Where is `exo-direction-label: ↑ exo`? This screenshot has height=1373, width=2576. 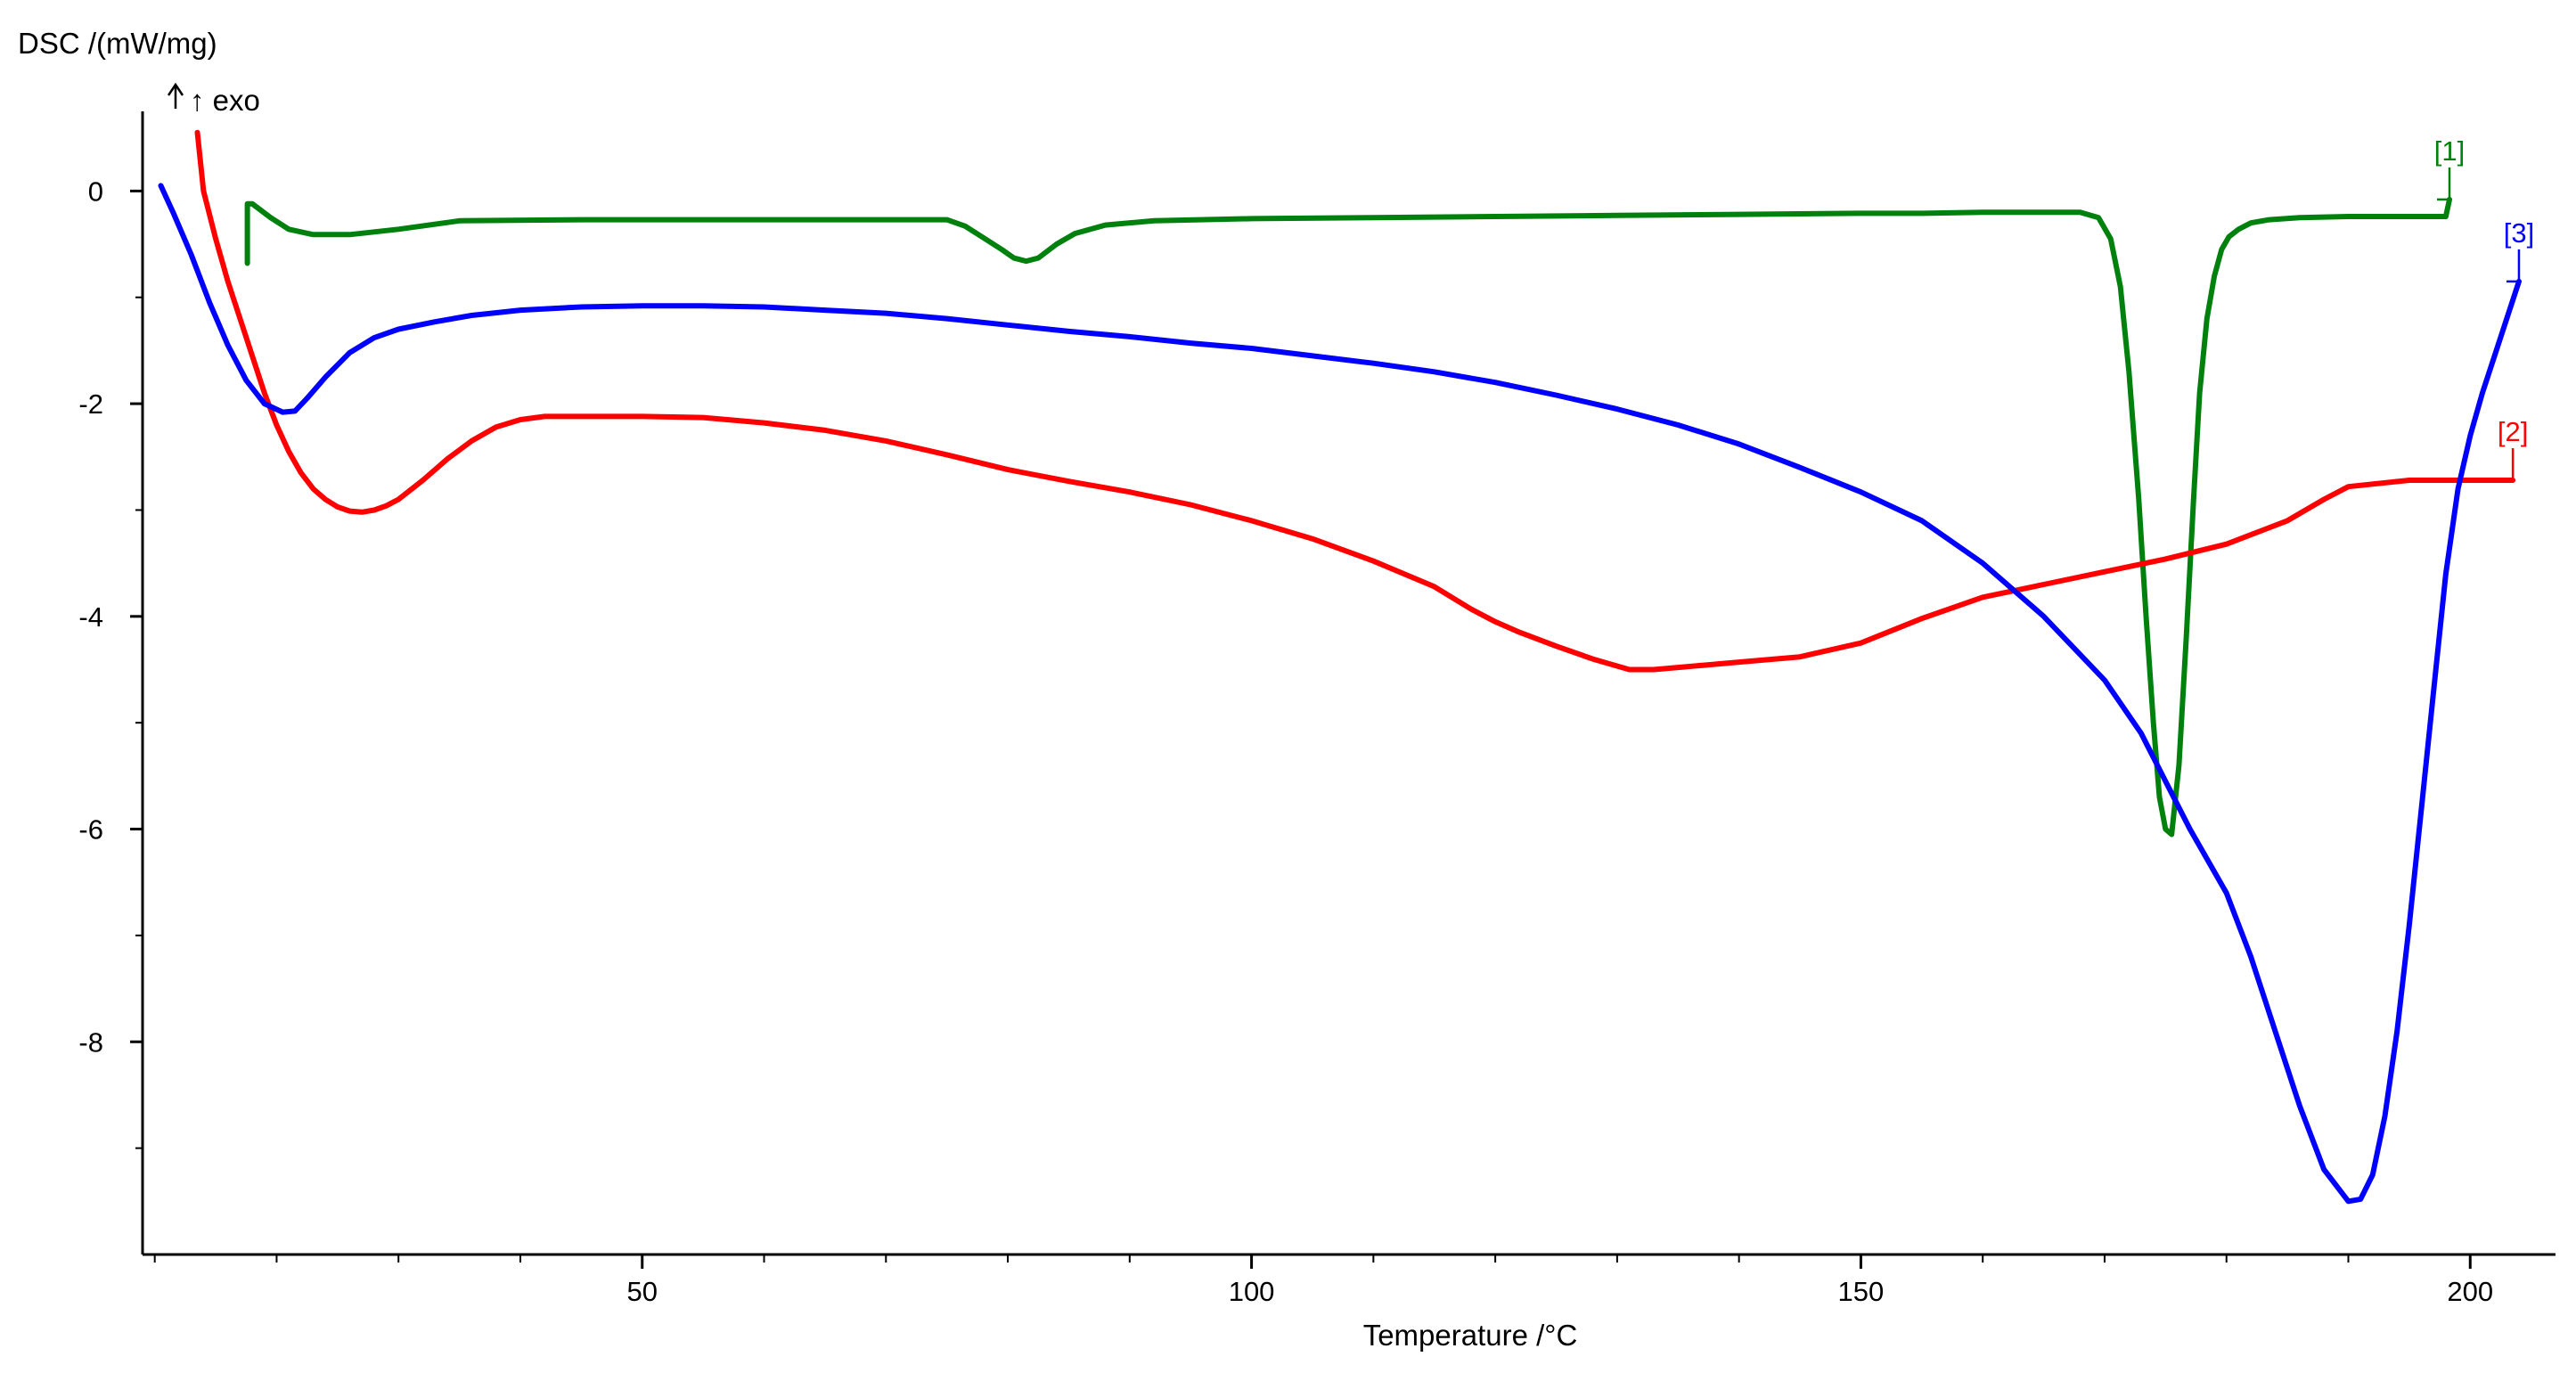 exo-direction-label: ↑ exo is located at coordinates (225, 101).